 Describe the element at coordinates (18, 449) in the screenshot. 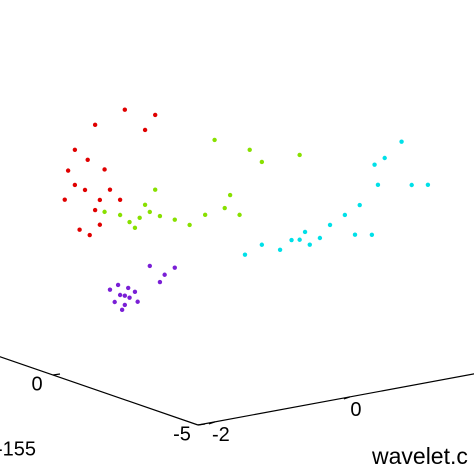

I see `annotation: -155` at that location.